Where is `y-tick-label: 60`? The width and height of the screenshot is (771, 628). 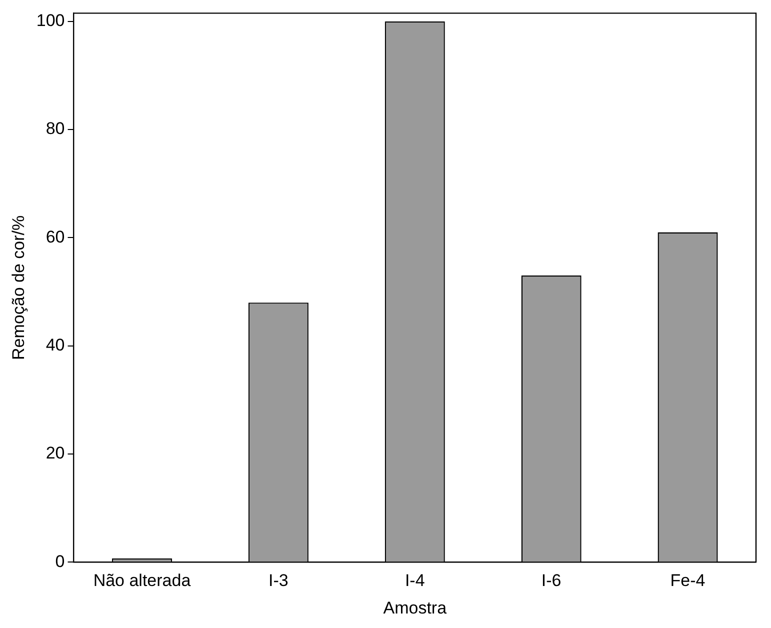
y-tick-label: 60 is located at coordinates (55, 236).